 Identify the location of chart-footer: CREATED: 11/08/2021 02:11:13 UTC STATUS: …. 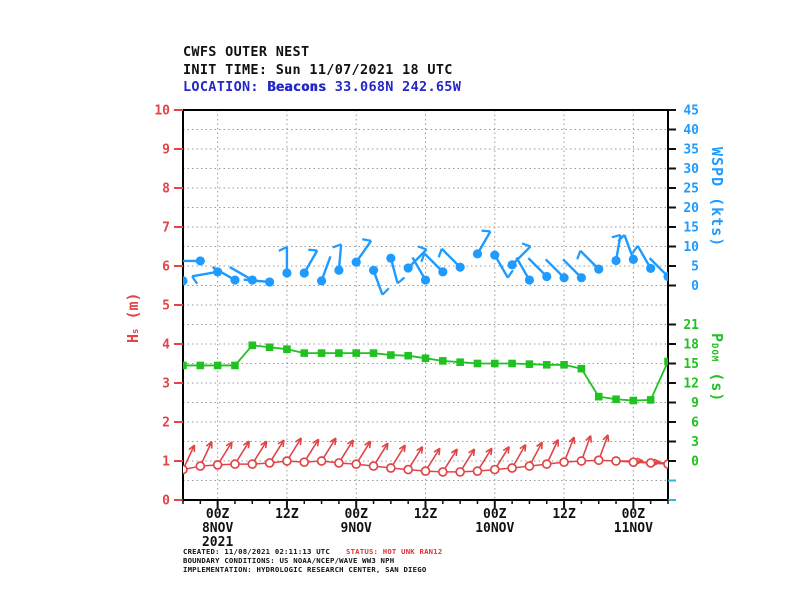
(313, 561).